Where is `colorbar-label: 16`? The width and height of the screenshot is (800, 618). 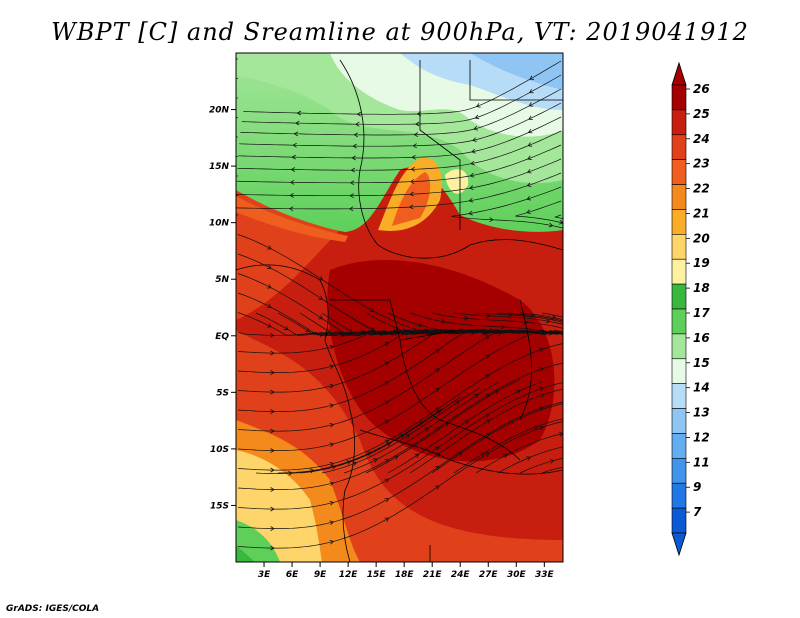
colorbar-label: 16 is located at coordinates (701, 338).